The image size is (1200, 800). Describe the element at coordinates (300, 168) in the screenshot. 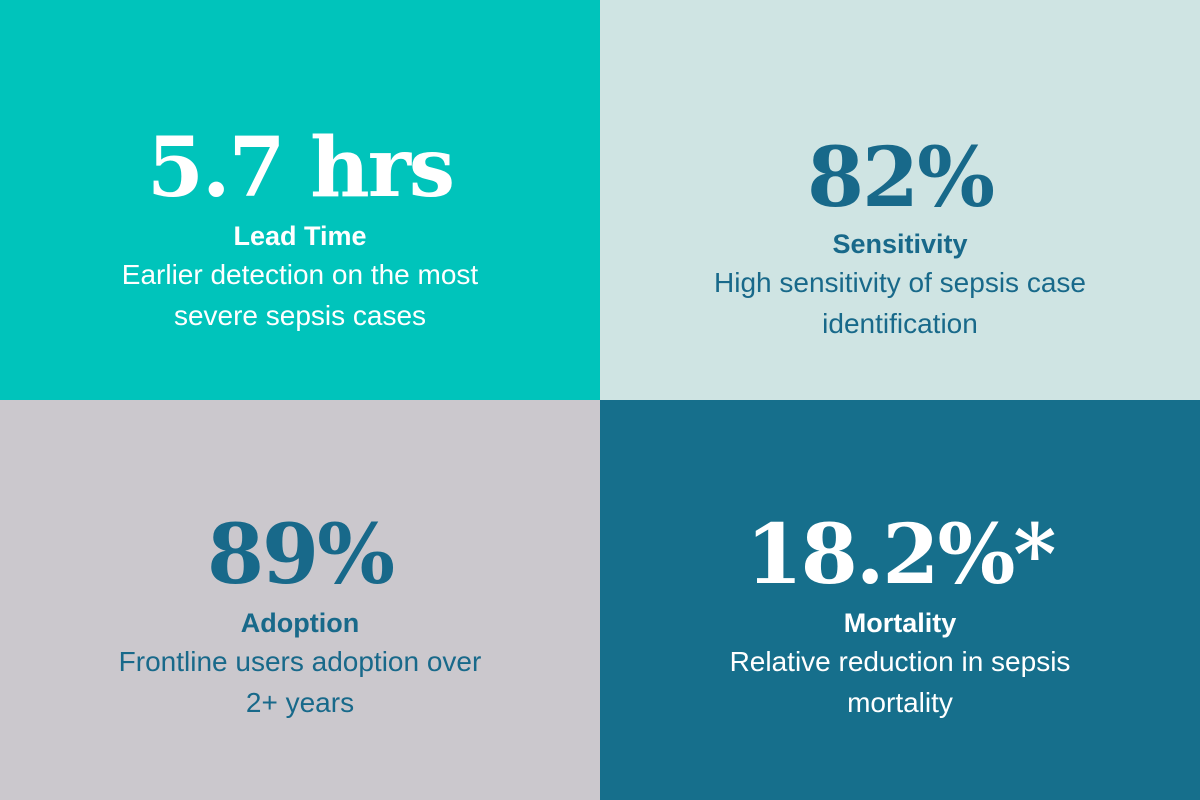

I see `stat-value: 5.7 hrs` at that location.